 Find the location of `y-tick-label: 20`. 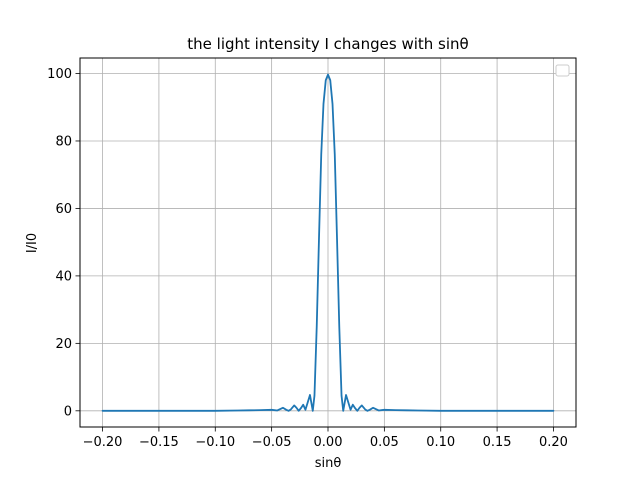

y-tick-label: 20 is located at coordinates (63, 344).